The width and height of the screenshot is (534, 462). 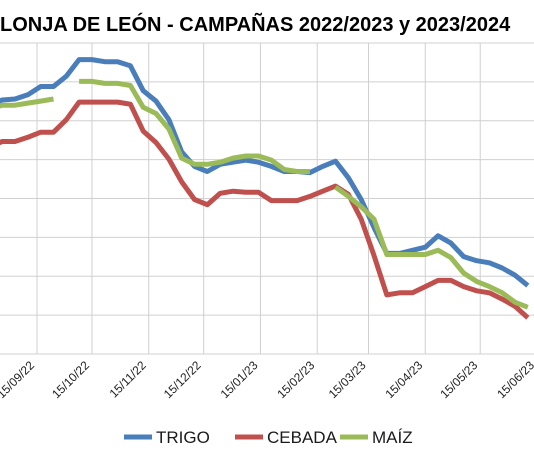 What do you see at coordinates (18, 379) in the screenshot?
I see `x-tick-label: 15/09/22` at bounding box center [18, 379].